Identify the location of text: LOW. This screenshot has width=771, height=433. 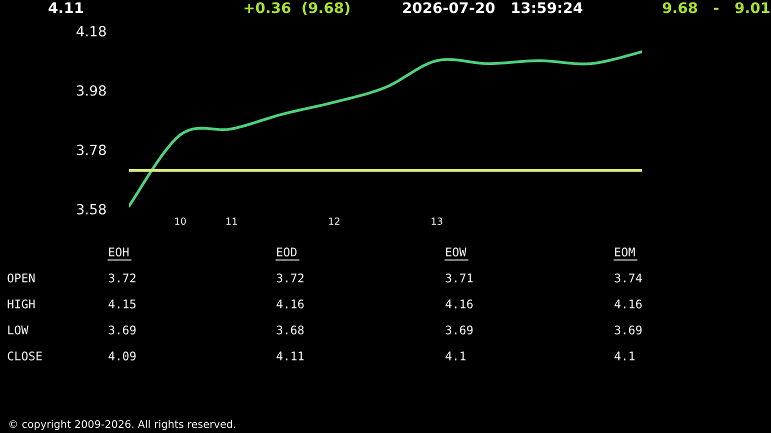
(18, 330).